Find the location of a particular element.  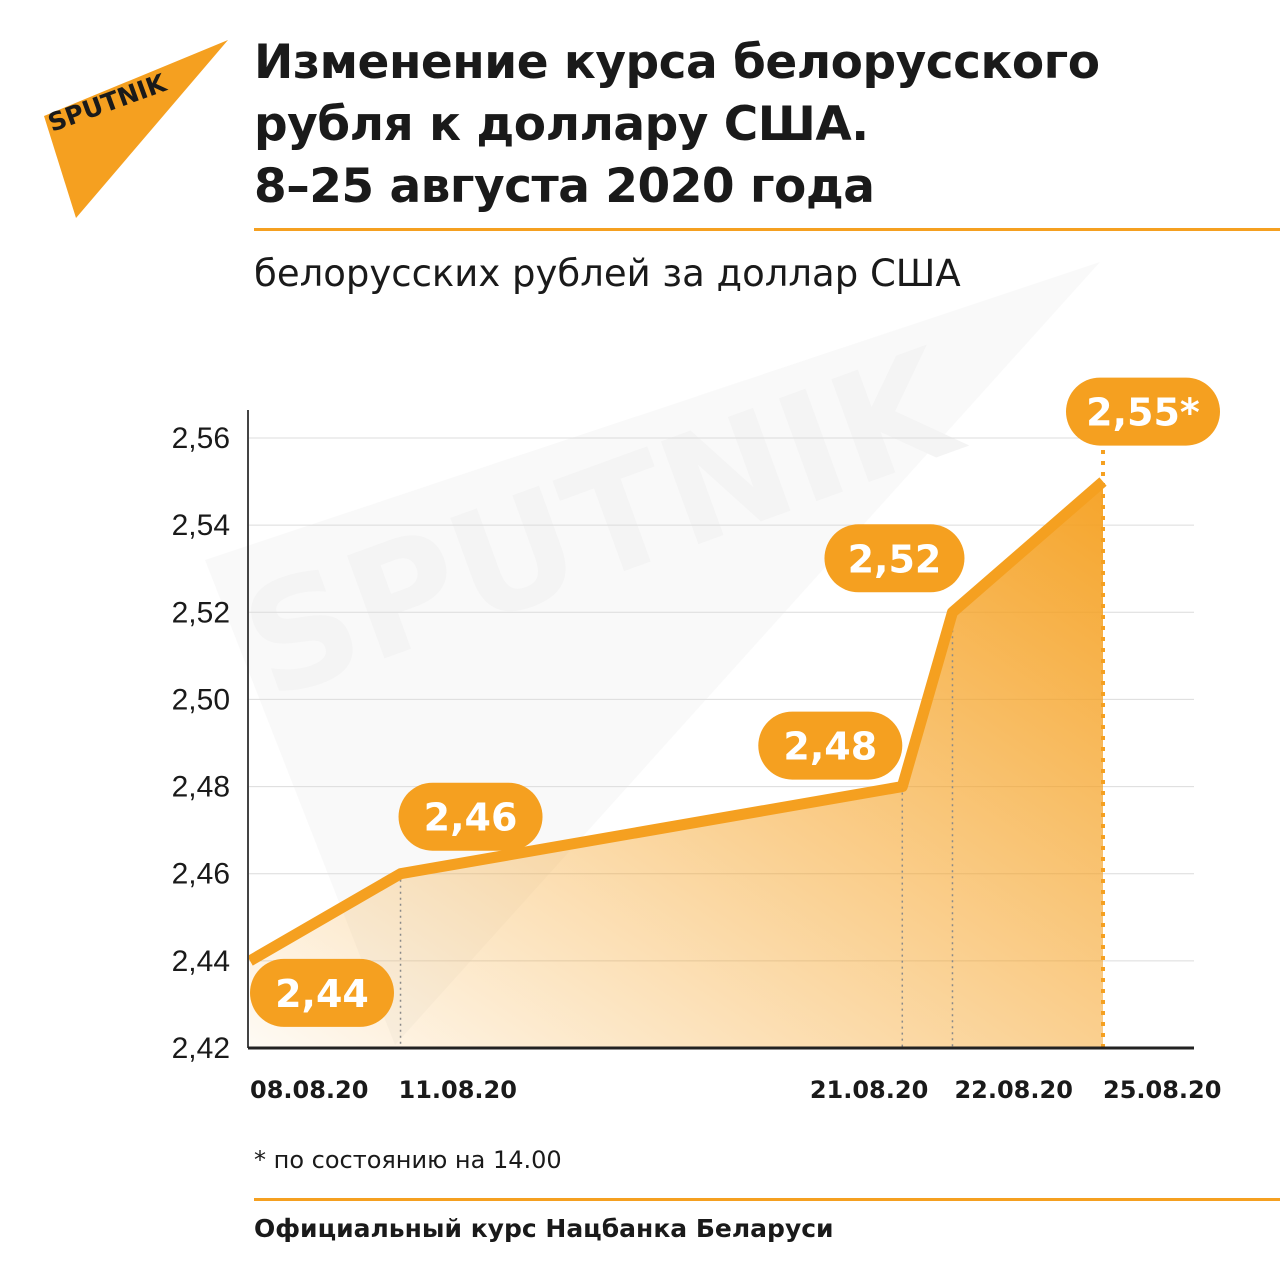

data-label-text: 2,44 is located at coordinates (322, 994).